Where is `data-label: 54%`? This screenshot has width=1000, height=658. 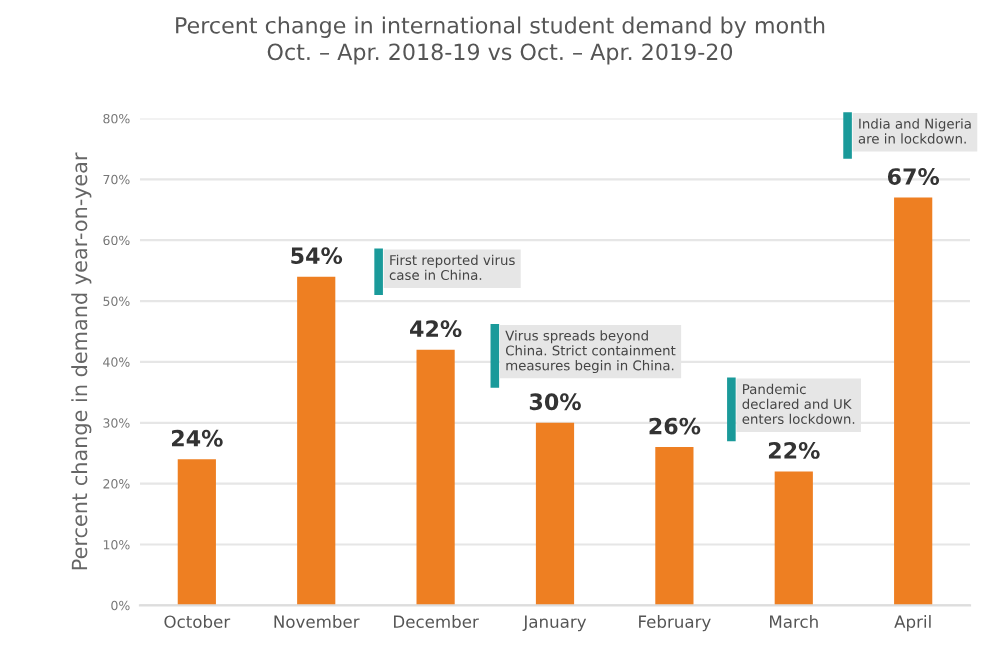 data-label: 54% is located at coordinates (317, 256).